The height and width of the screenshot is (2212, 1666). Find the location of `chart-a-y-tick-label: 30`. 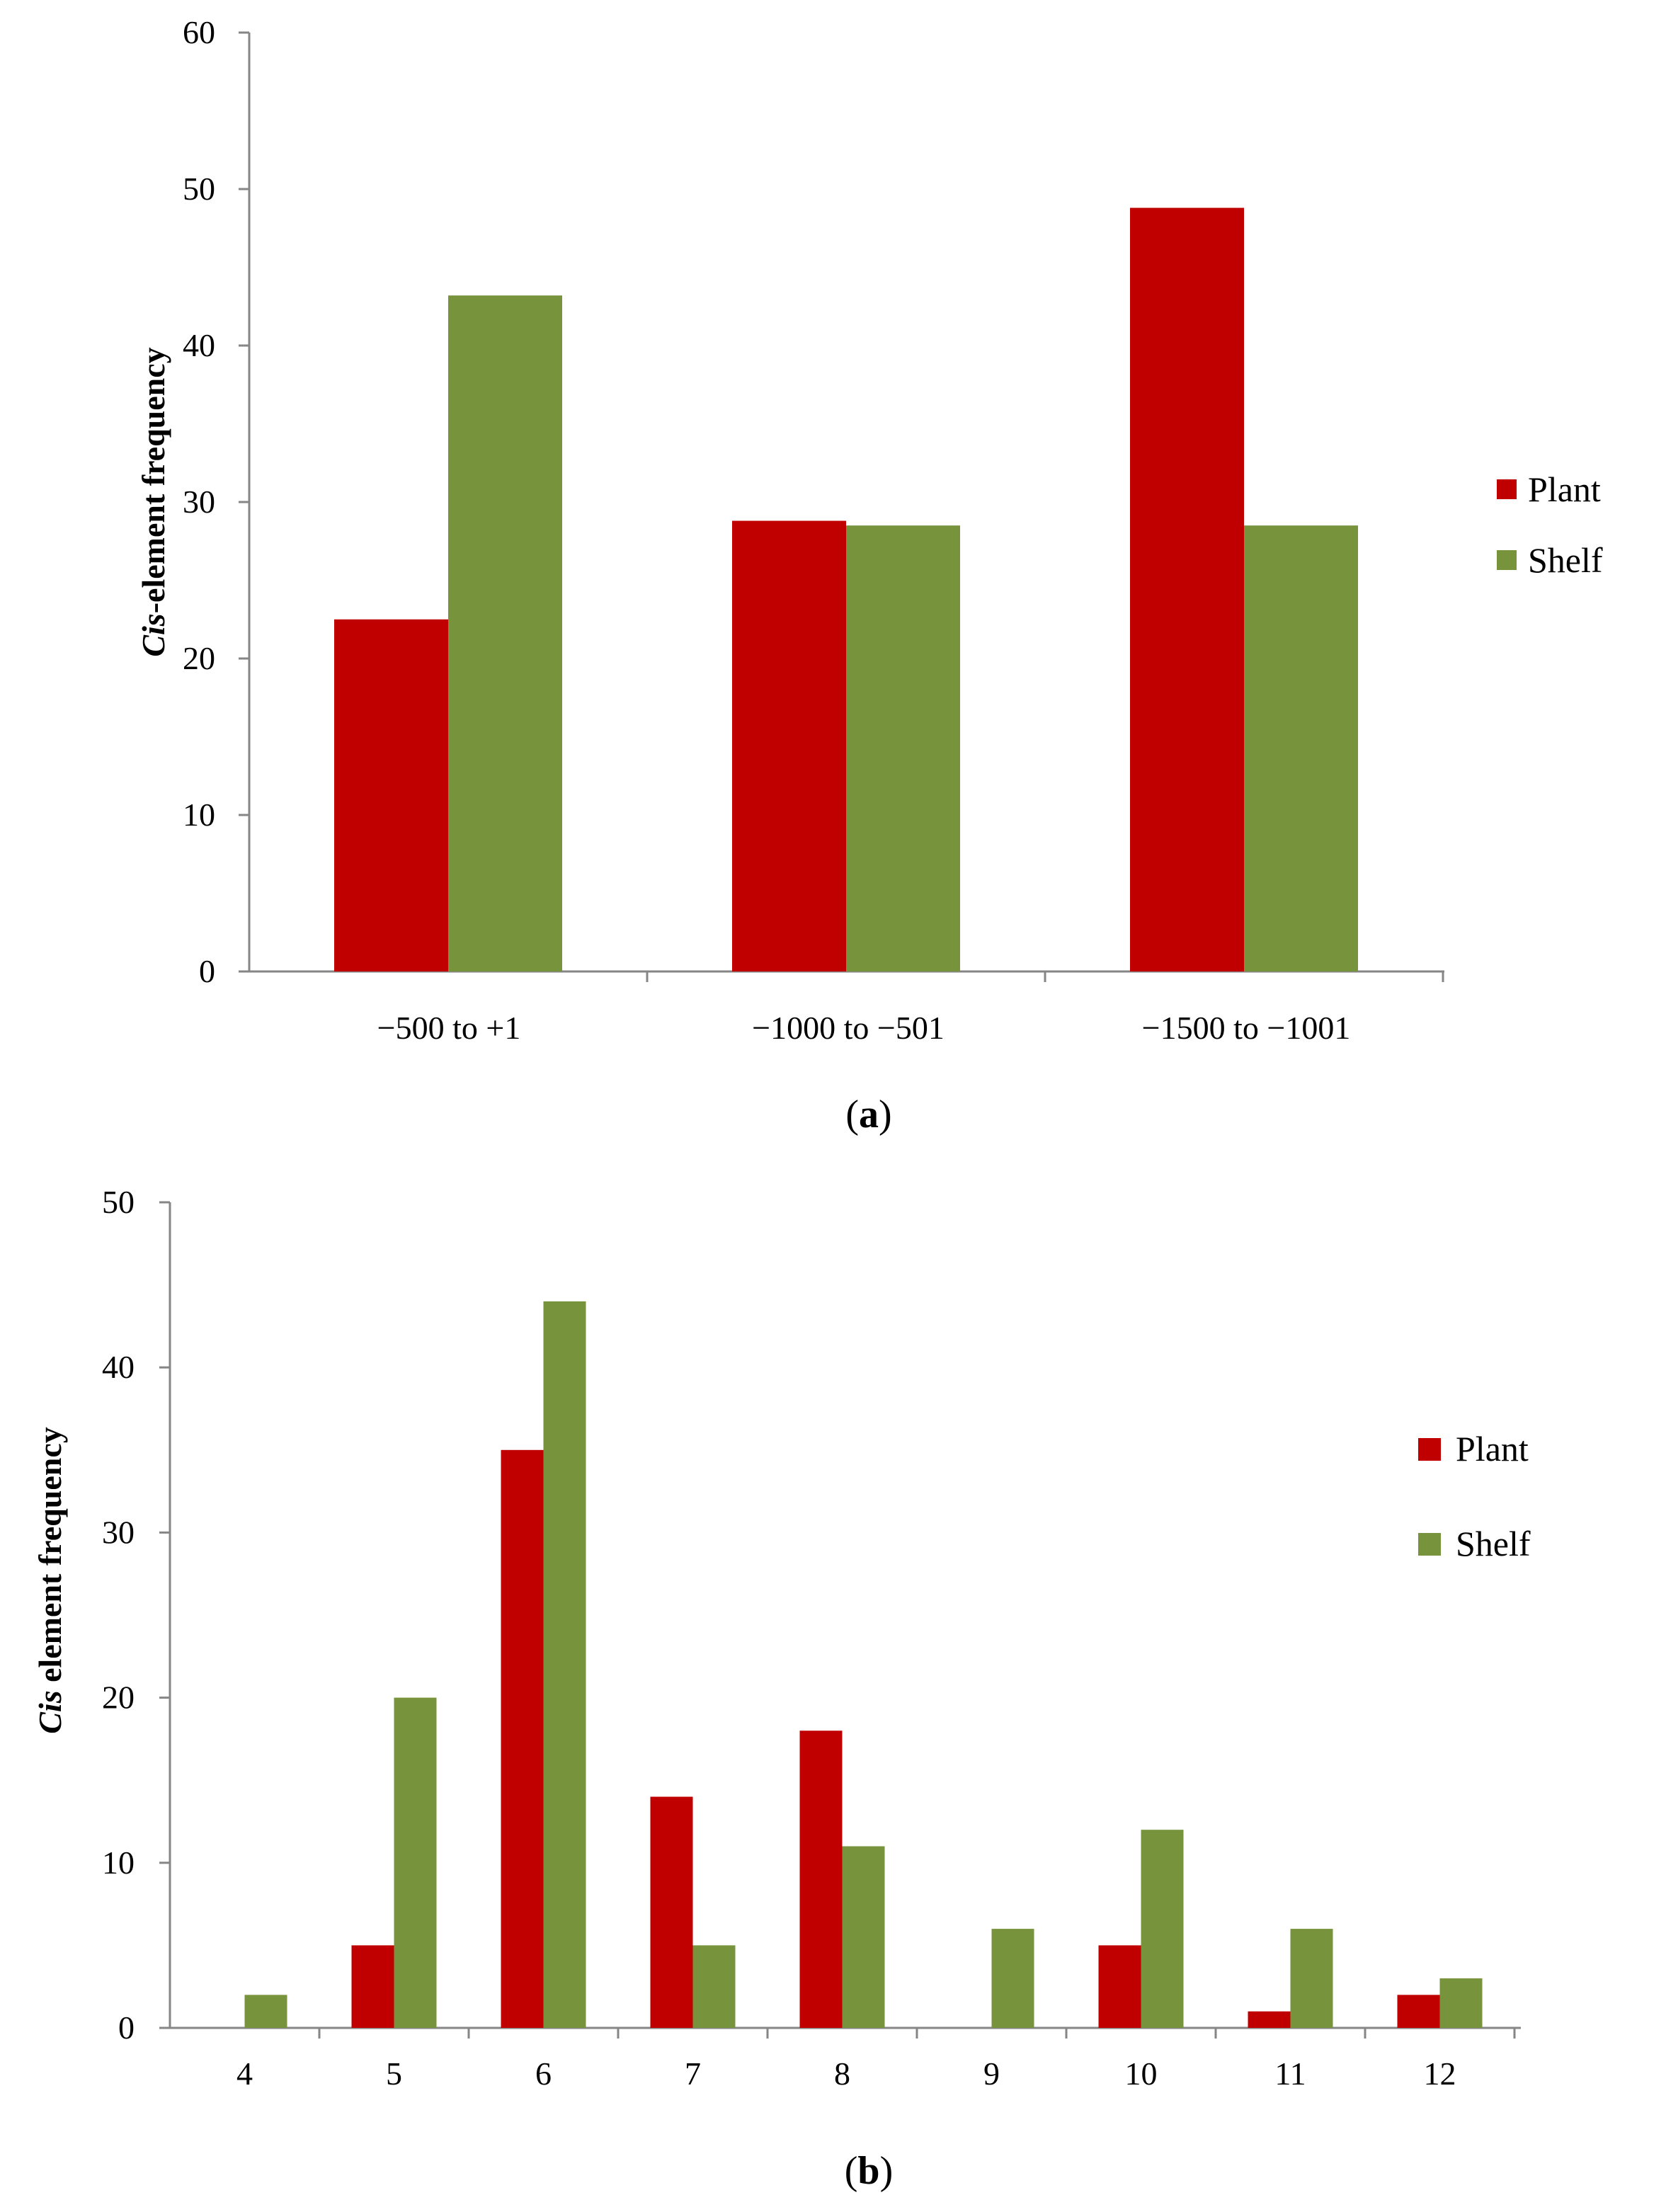

chart-a-y-tick-label: 30 is located at coordinates (199, 502).